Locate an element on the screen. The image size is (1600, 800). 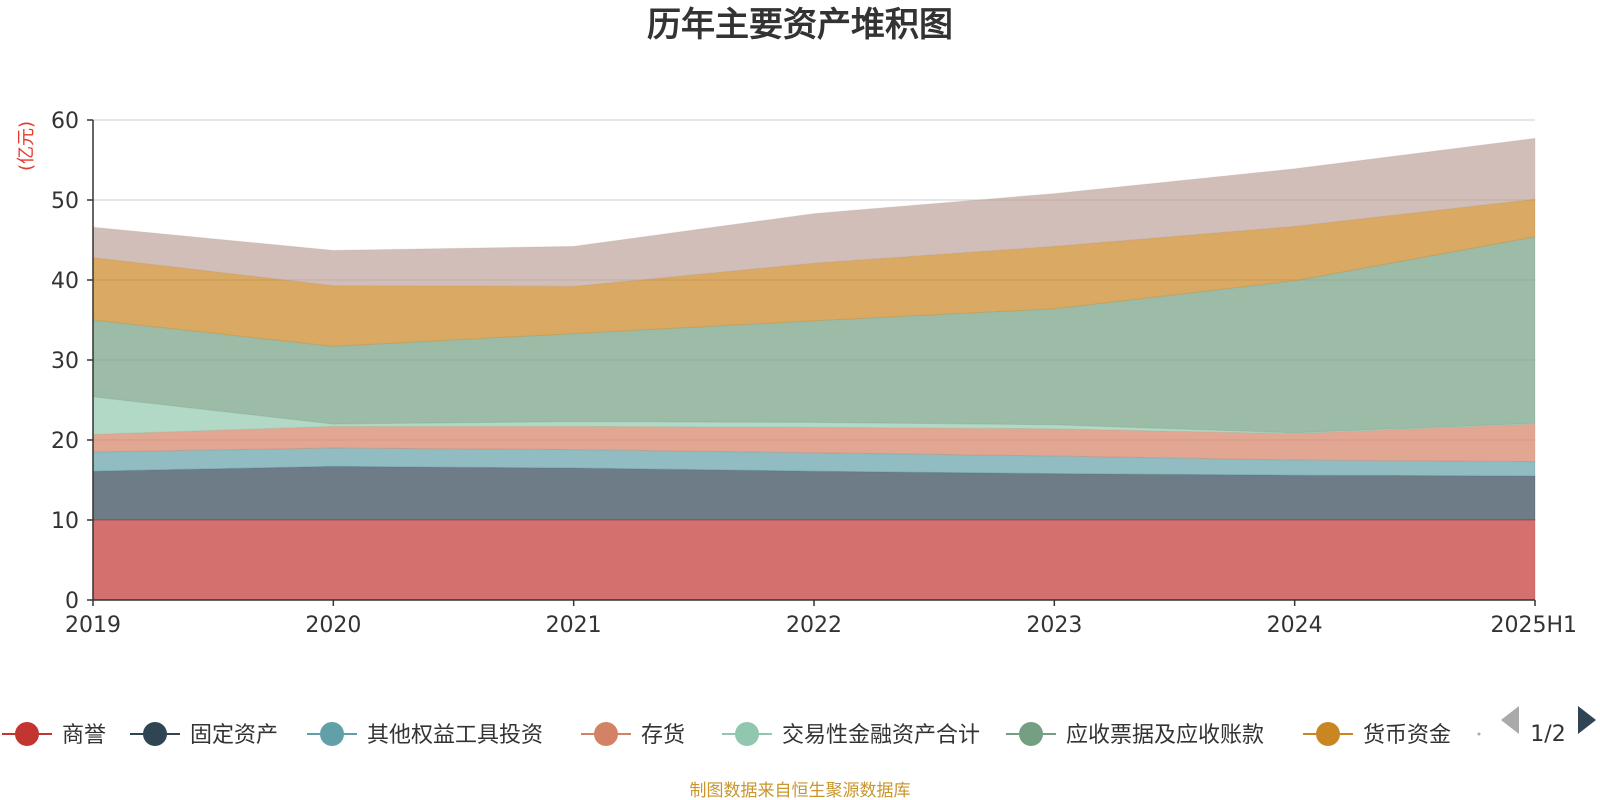
x-tick-label: 2023 is located at coordinates (1054, 625).